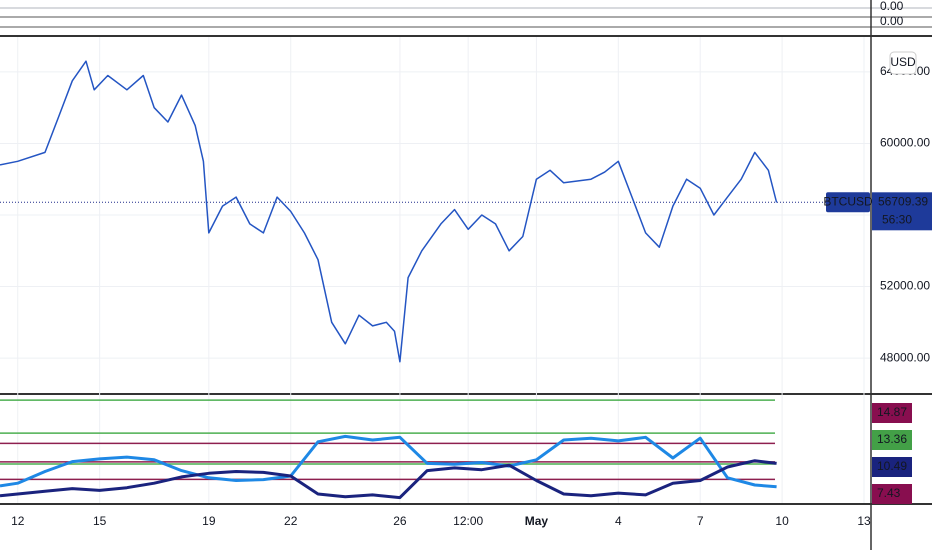  I want to click on value-tag-label: 13.36, so click(892, 439).